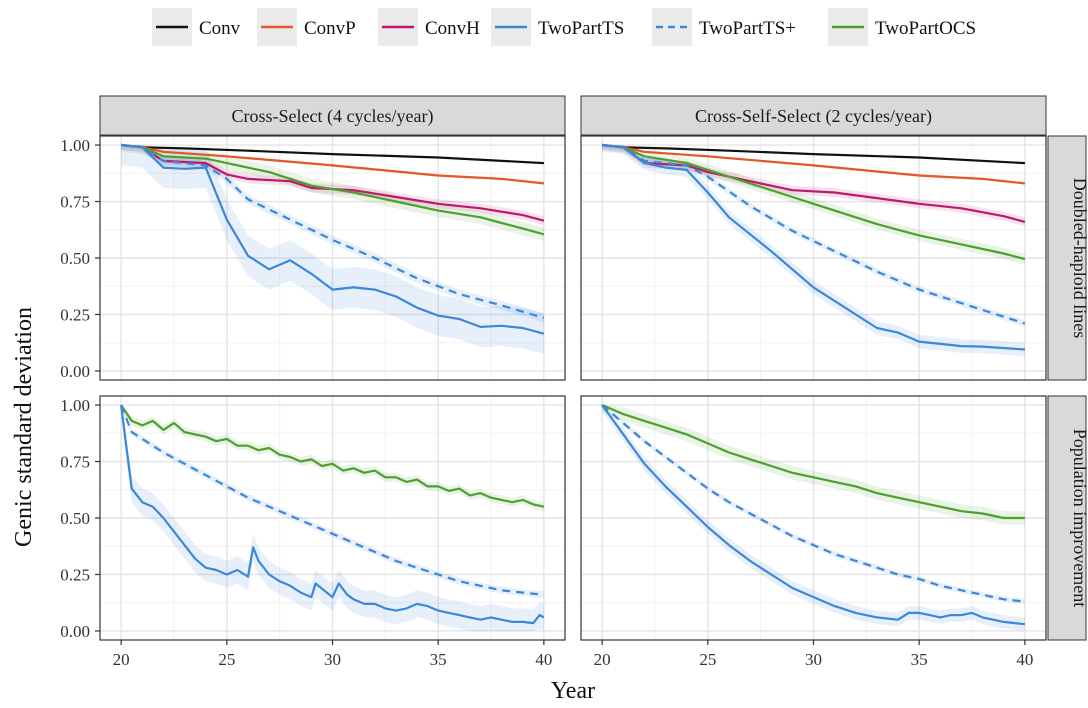  I want to click on legend-item-twopartts: TwoPartTS, so click(557, 27).